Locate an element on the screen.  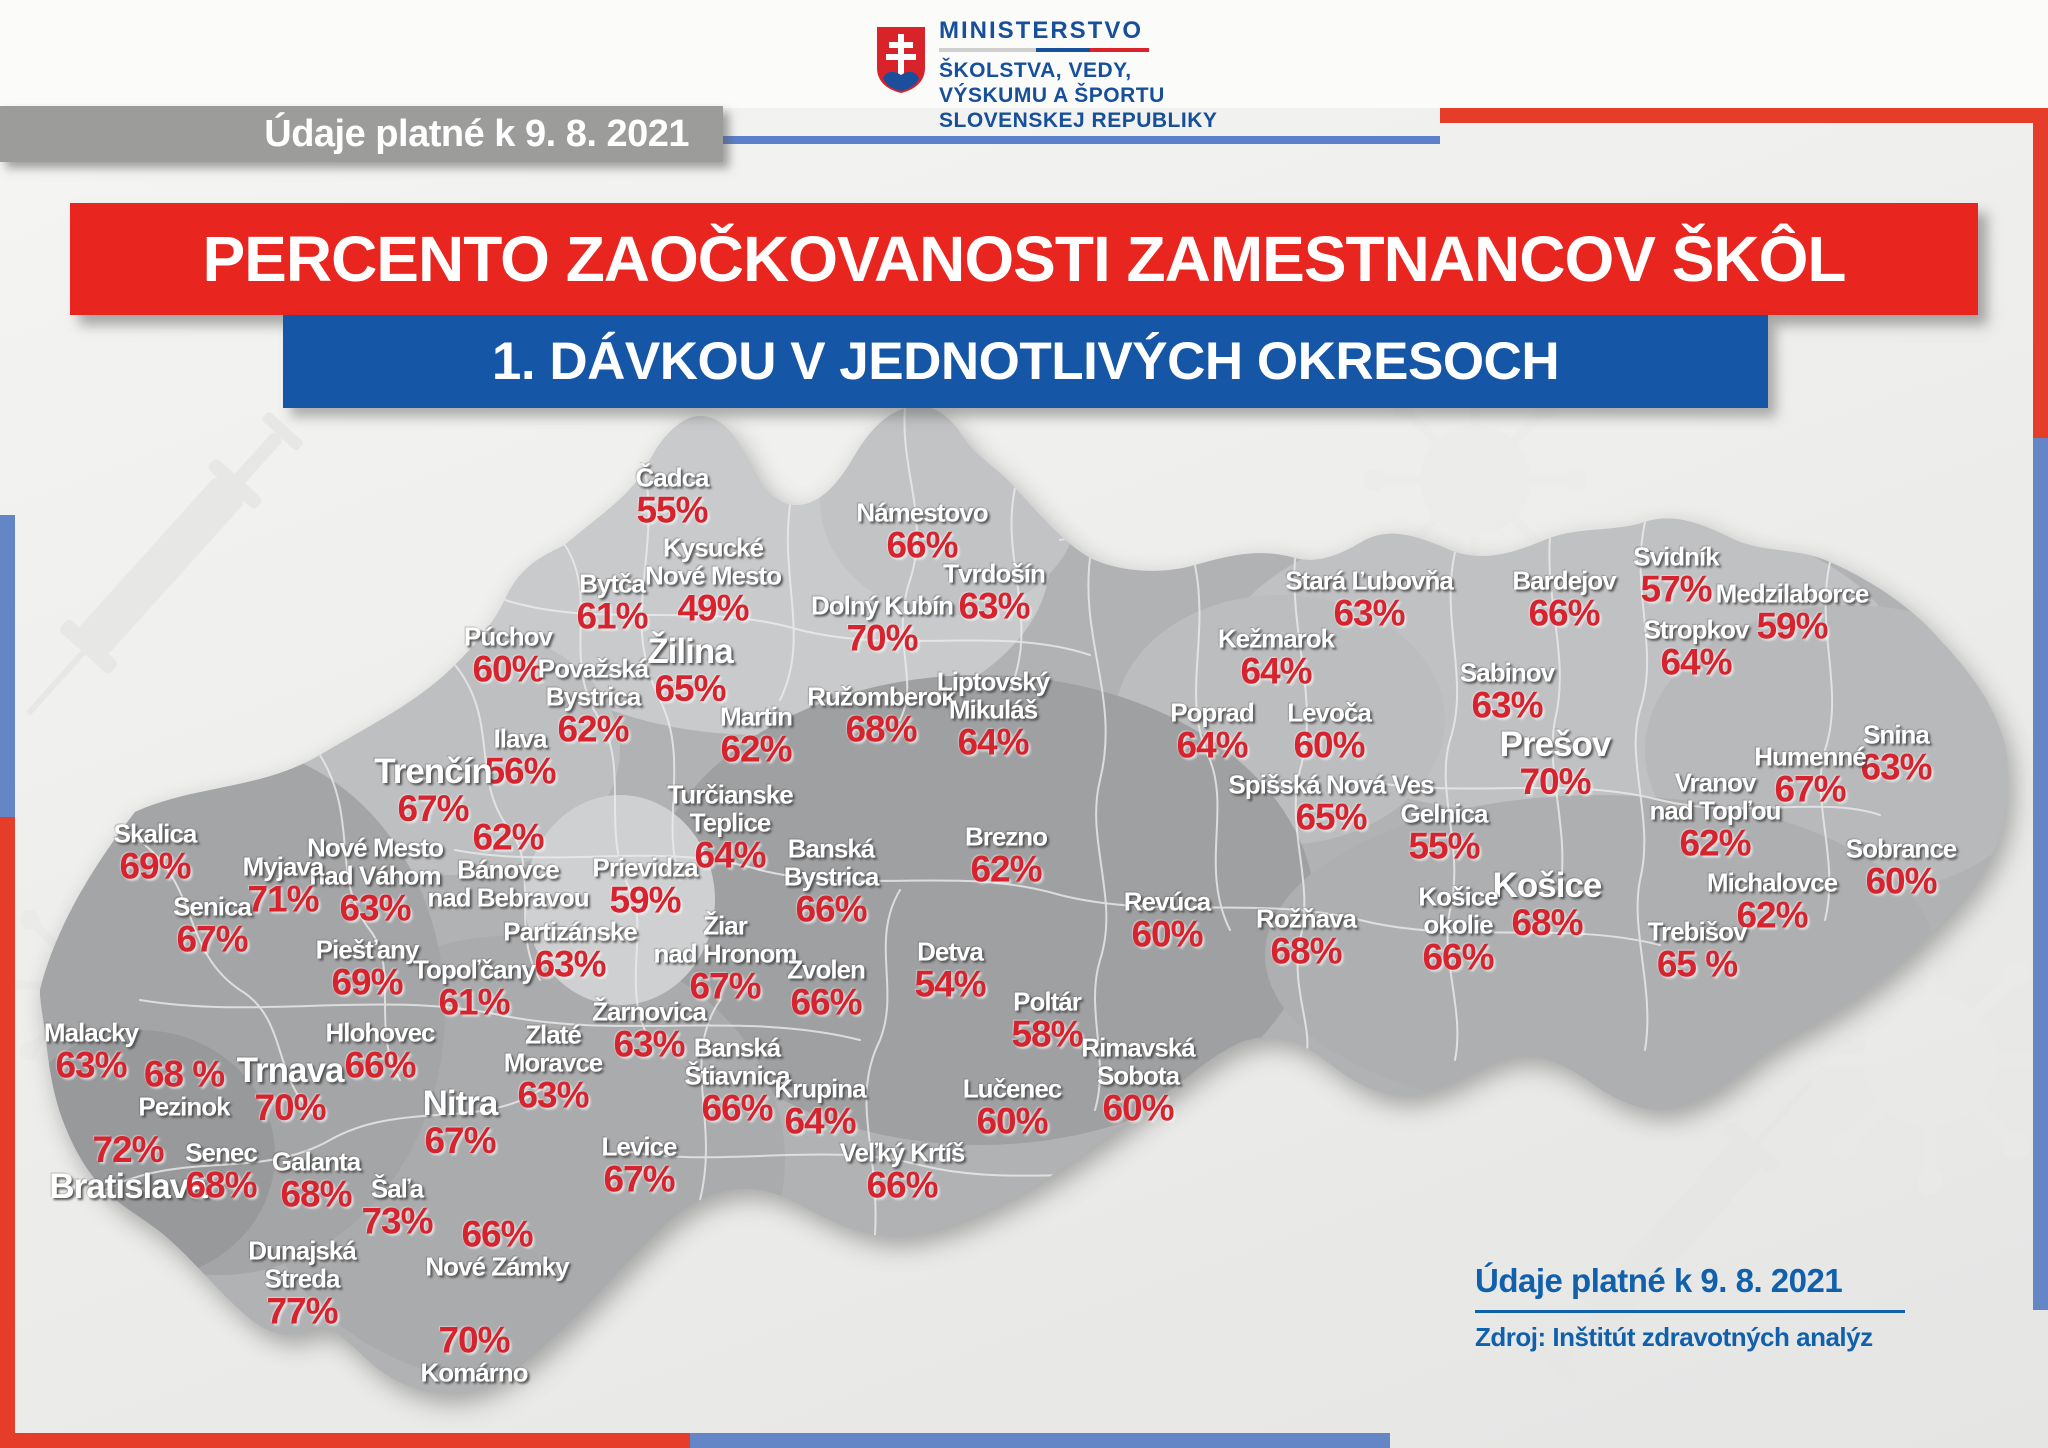
district-percent: 69% is located at coordinates (155, 866).